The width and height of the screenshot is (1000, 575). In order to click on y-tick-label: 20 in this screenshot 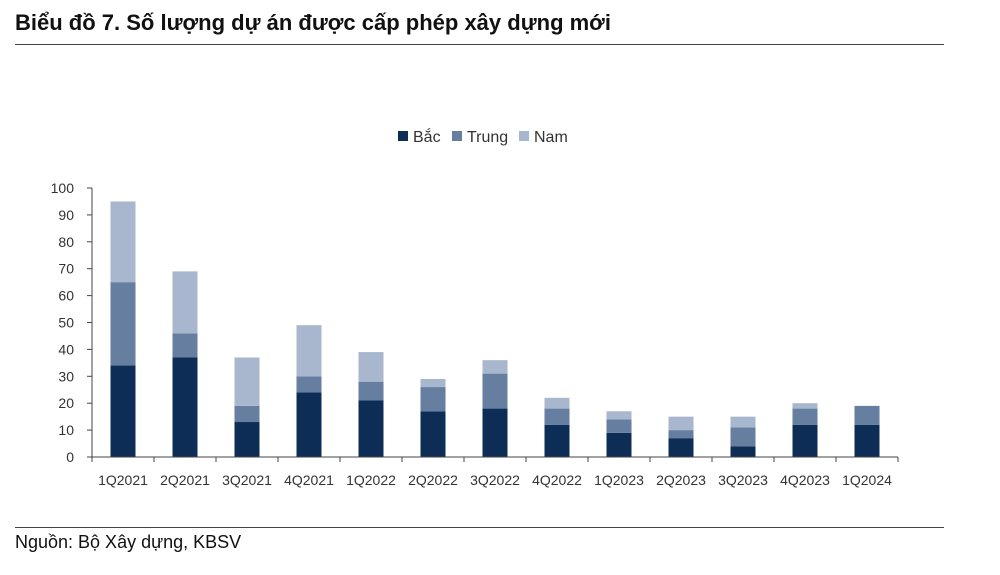, I will do `click(66, 403)`.